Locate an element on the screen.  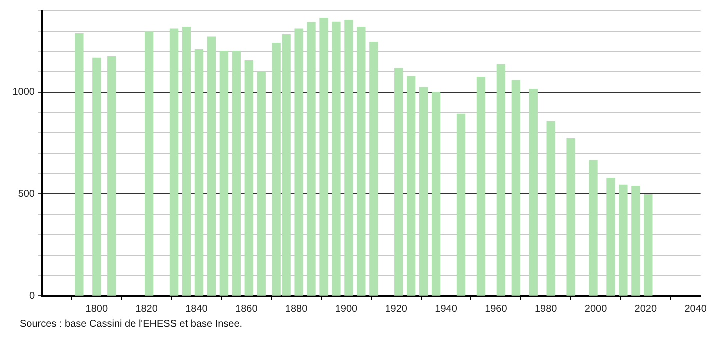
x-tick-label: 1820 is located at coordinates (147, 309).